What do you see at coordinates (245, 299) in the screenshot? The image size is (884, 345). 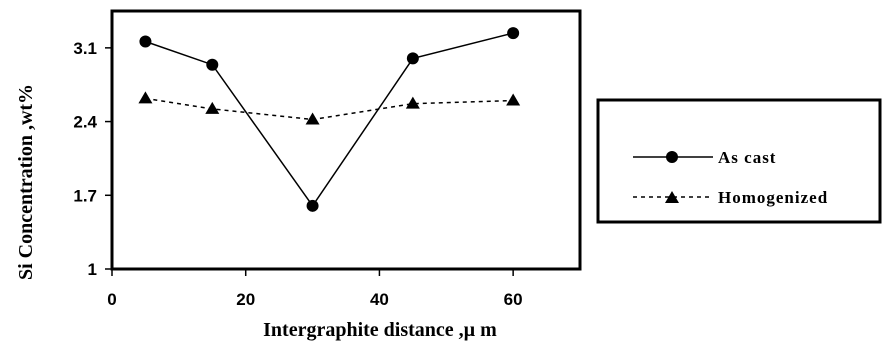 I see `x-tick-label: 20` at bounding box center [245, 299].